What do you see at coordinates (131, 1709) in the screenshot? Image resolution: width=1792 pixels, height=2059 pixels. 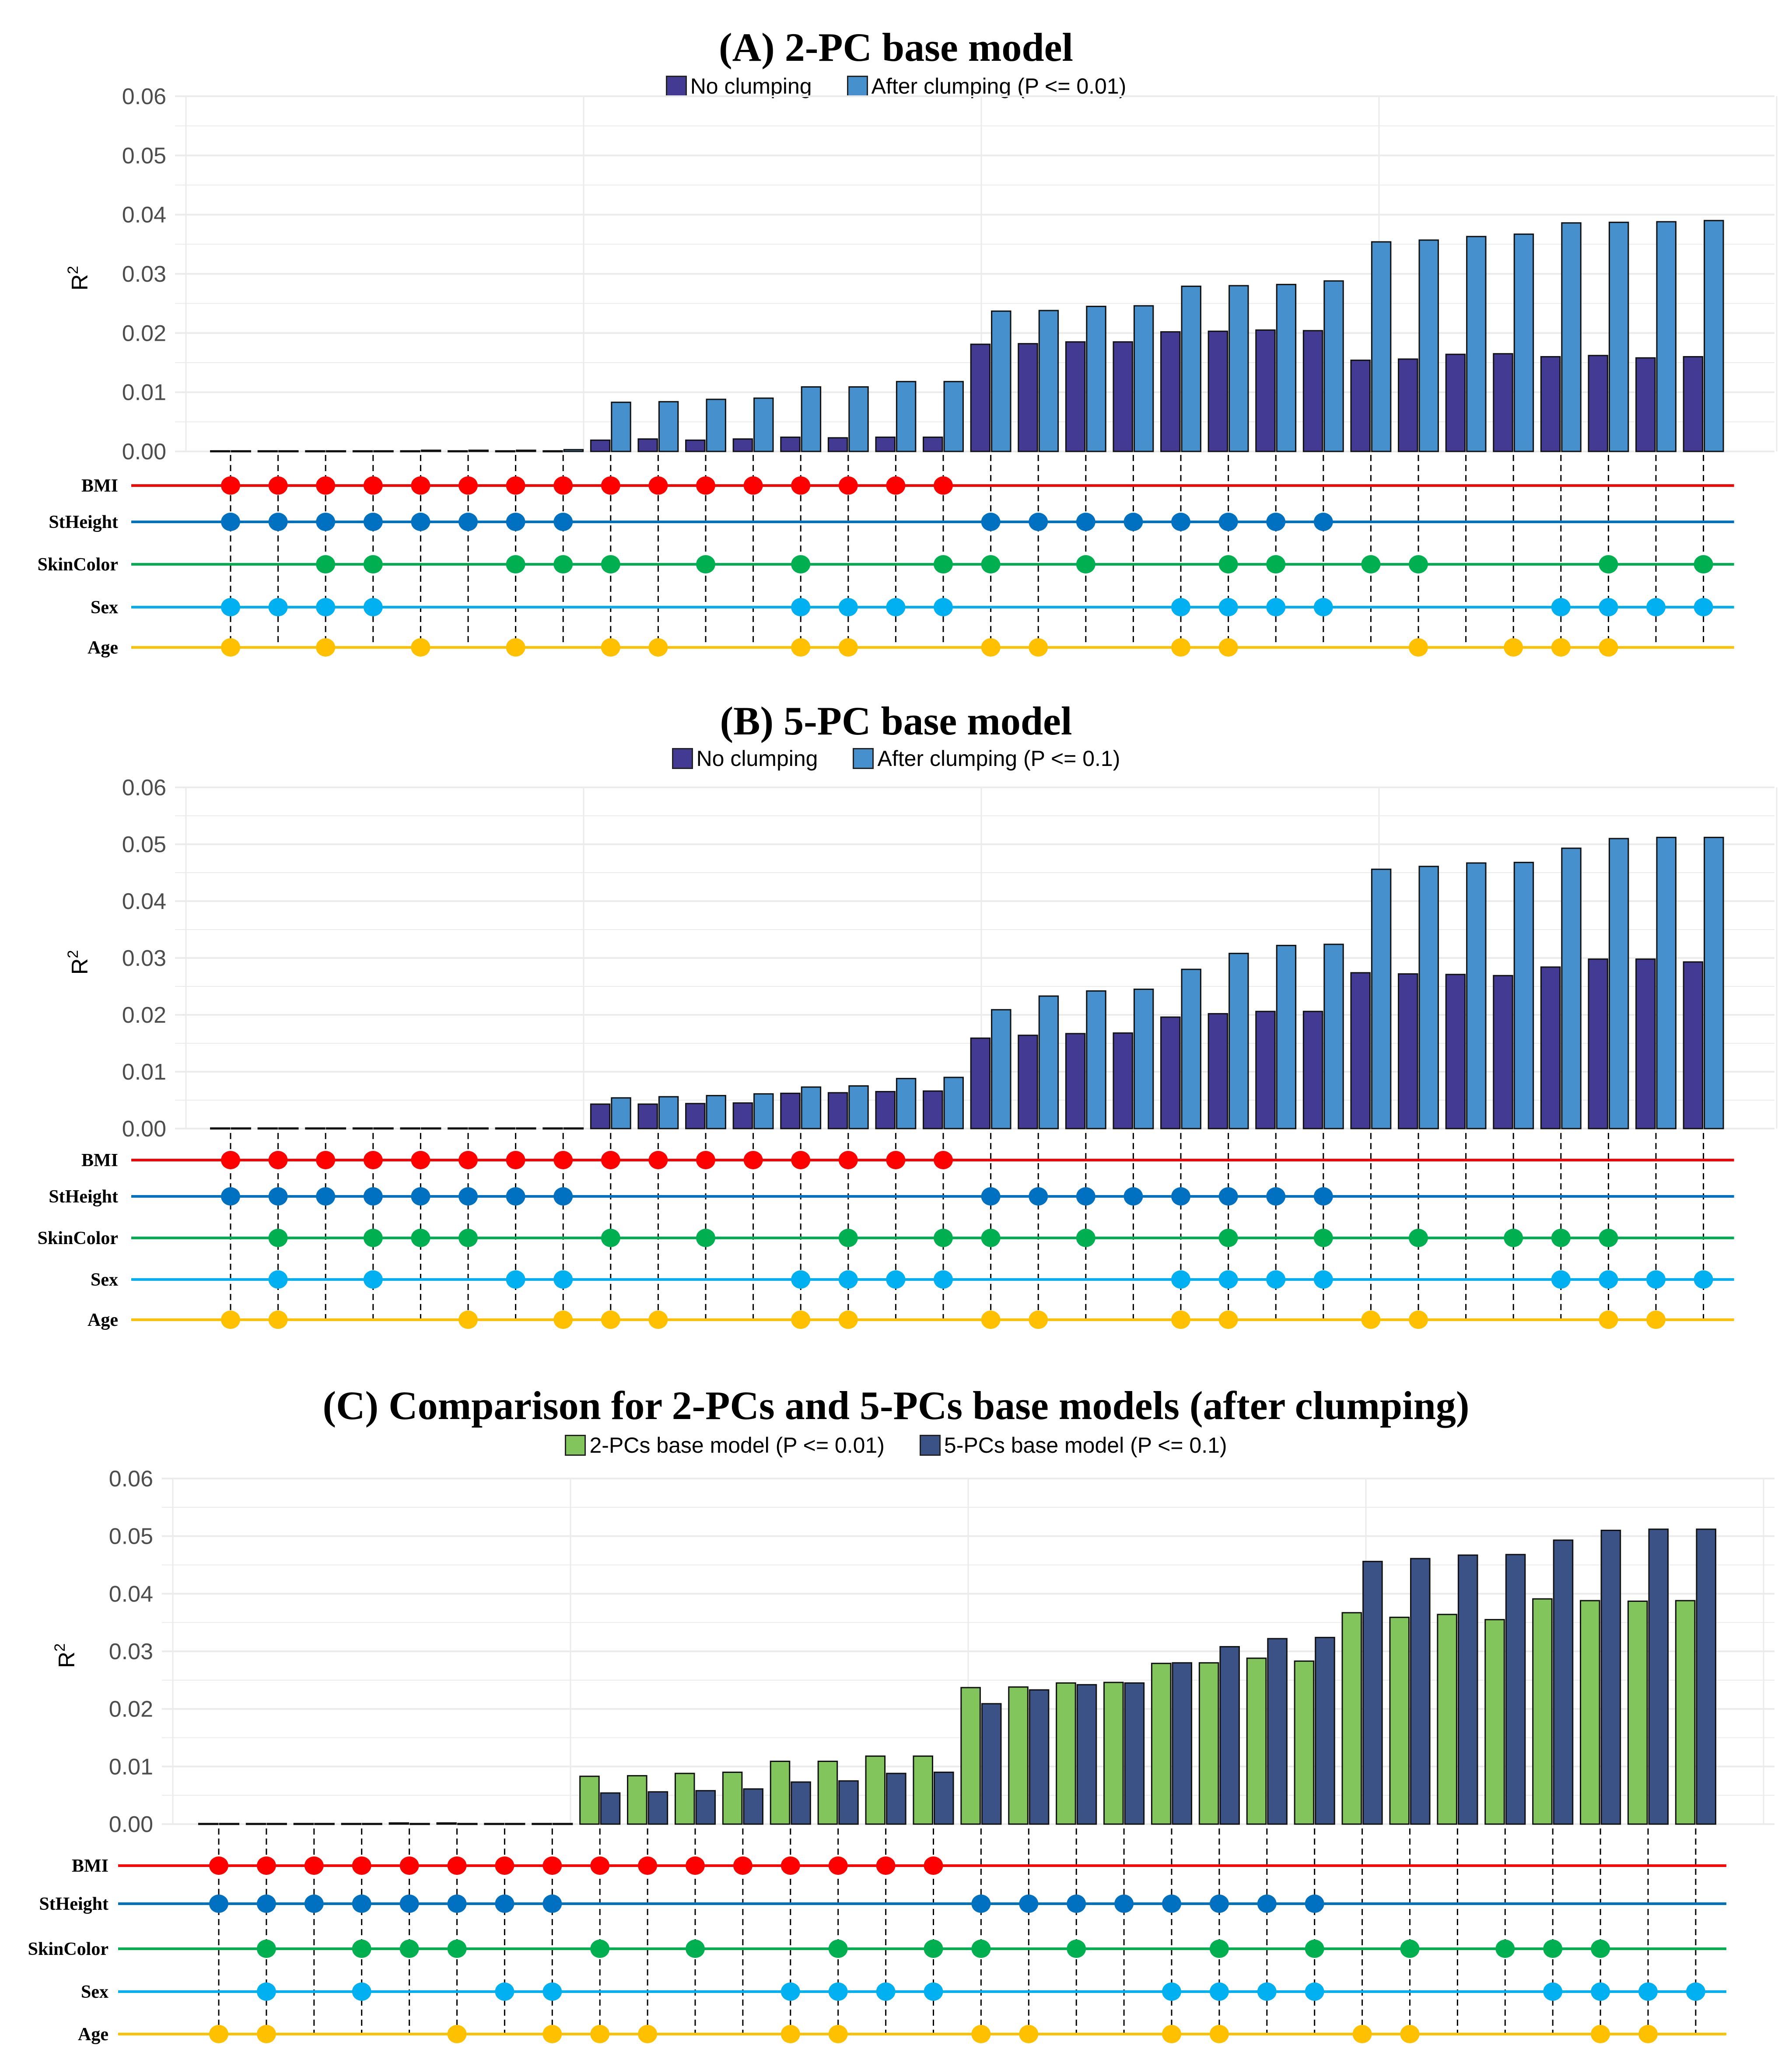 I see `y-tick-label: 0.02` at bounding box center [131, 1709].